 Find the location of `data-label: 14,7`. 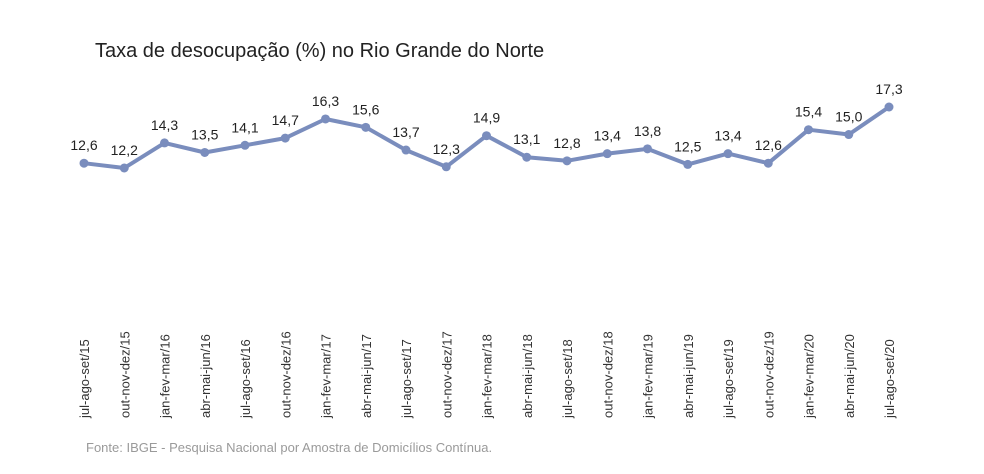

data-label: 14,7 is located at coordinates (285, 120).